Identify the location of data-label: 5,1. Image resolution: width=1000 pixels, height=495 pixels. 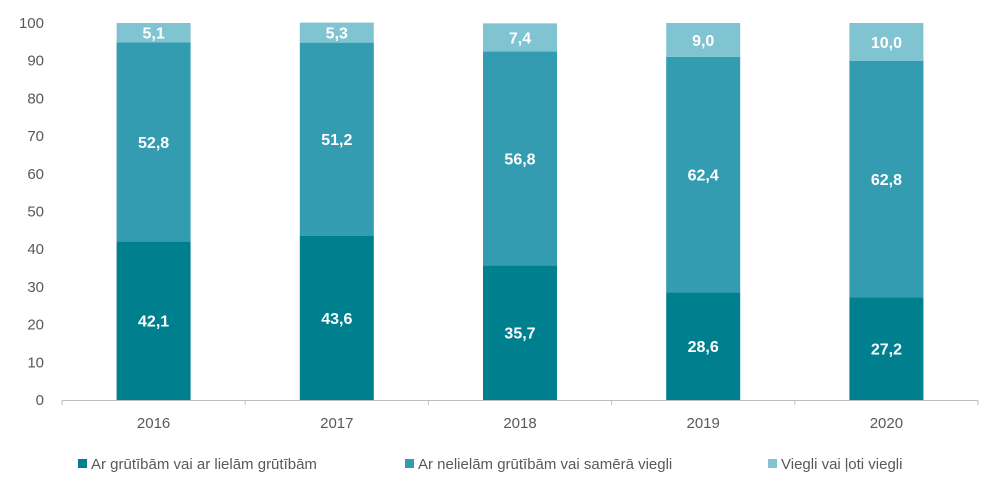
(153, 34).